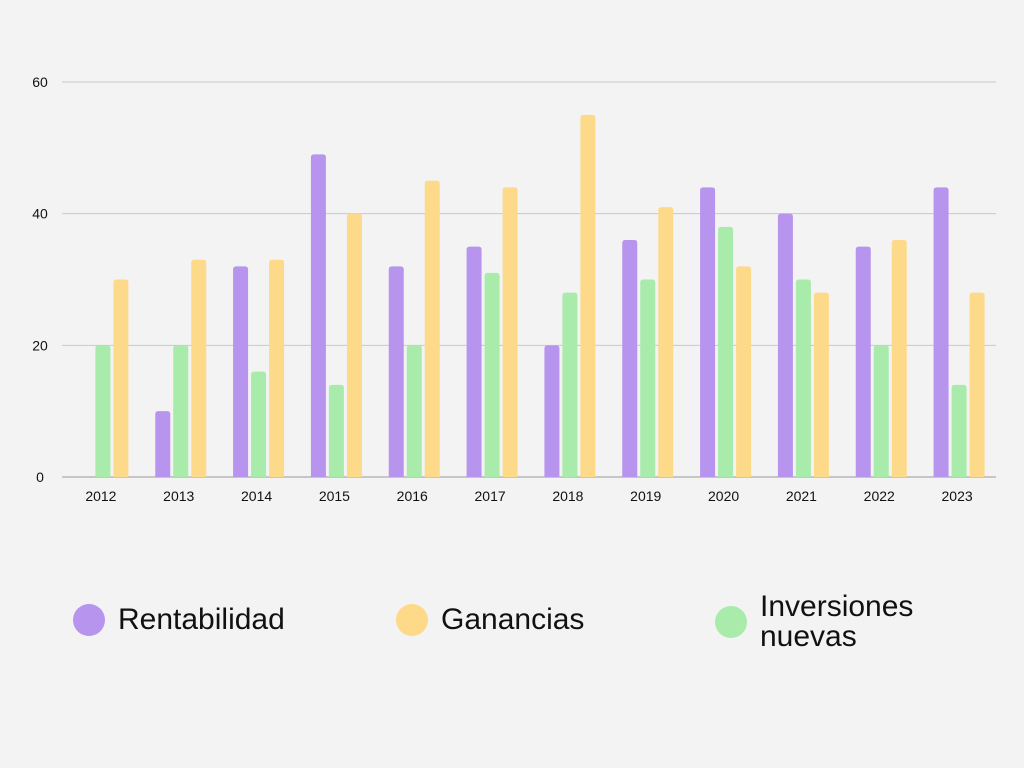 The image size is (1024, 768). Describe the element at coordinates (492, 374) in the screenshot. I see `bar-inversiones-nuevas-2017` at that location.